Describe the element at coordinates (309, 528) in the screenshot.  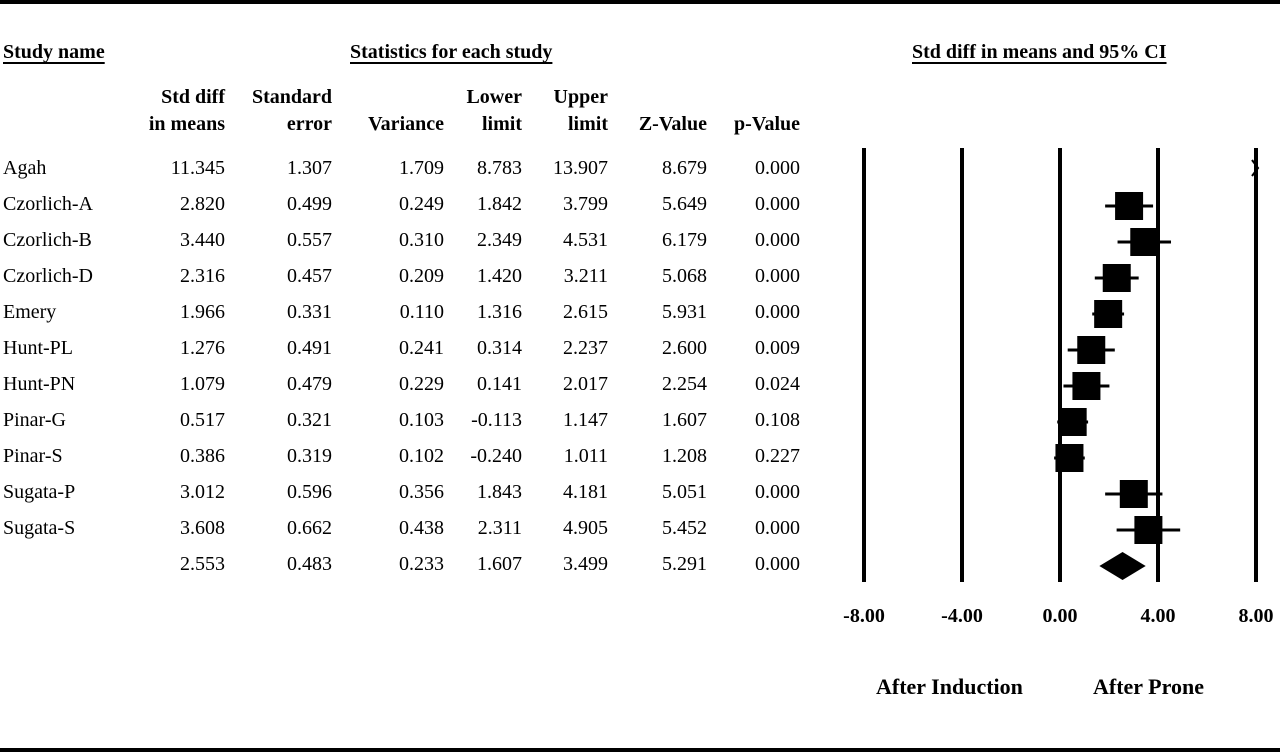
I see `cell-se: 0.662` at that location.